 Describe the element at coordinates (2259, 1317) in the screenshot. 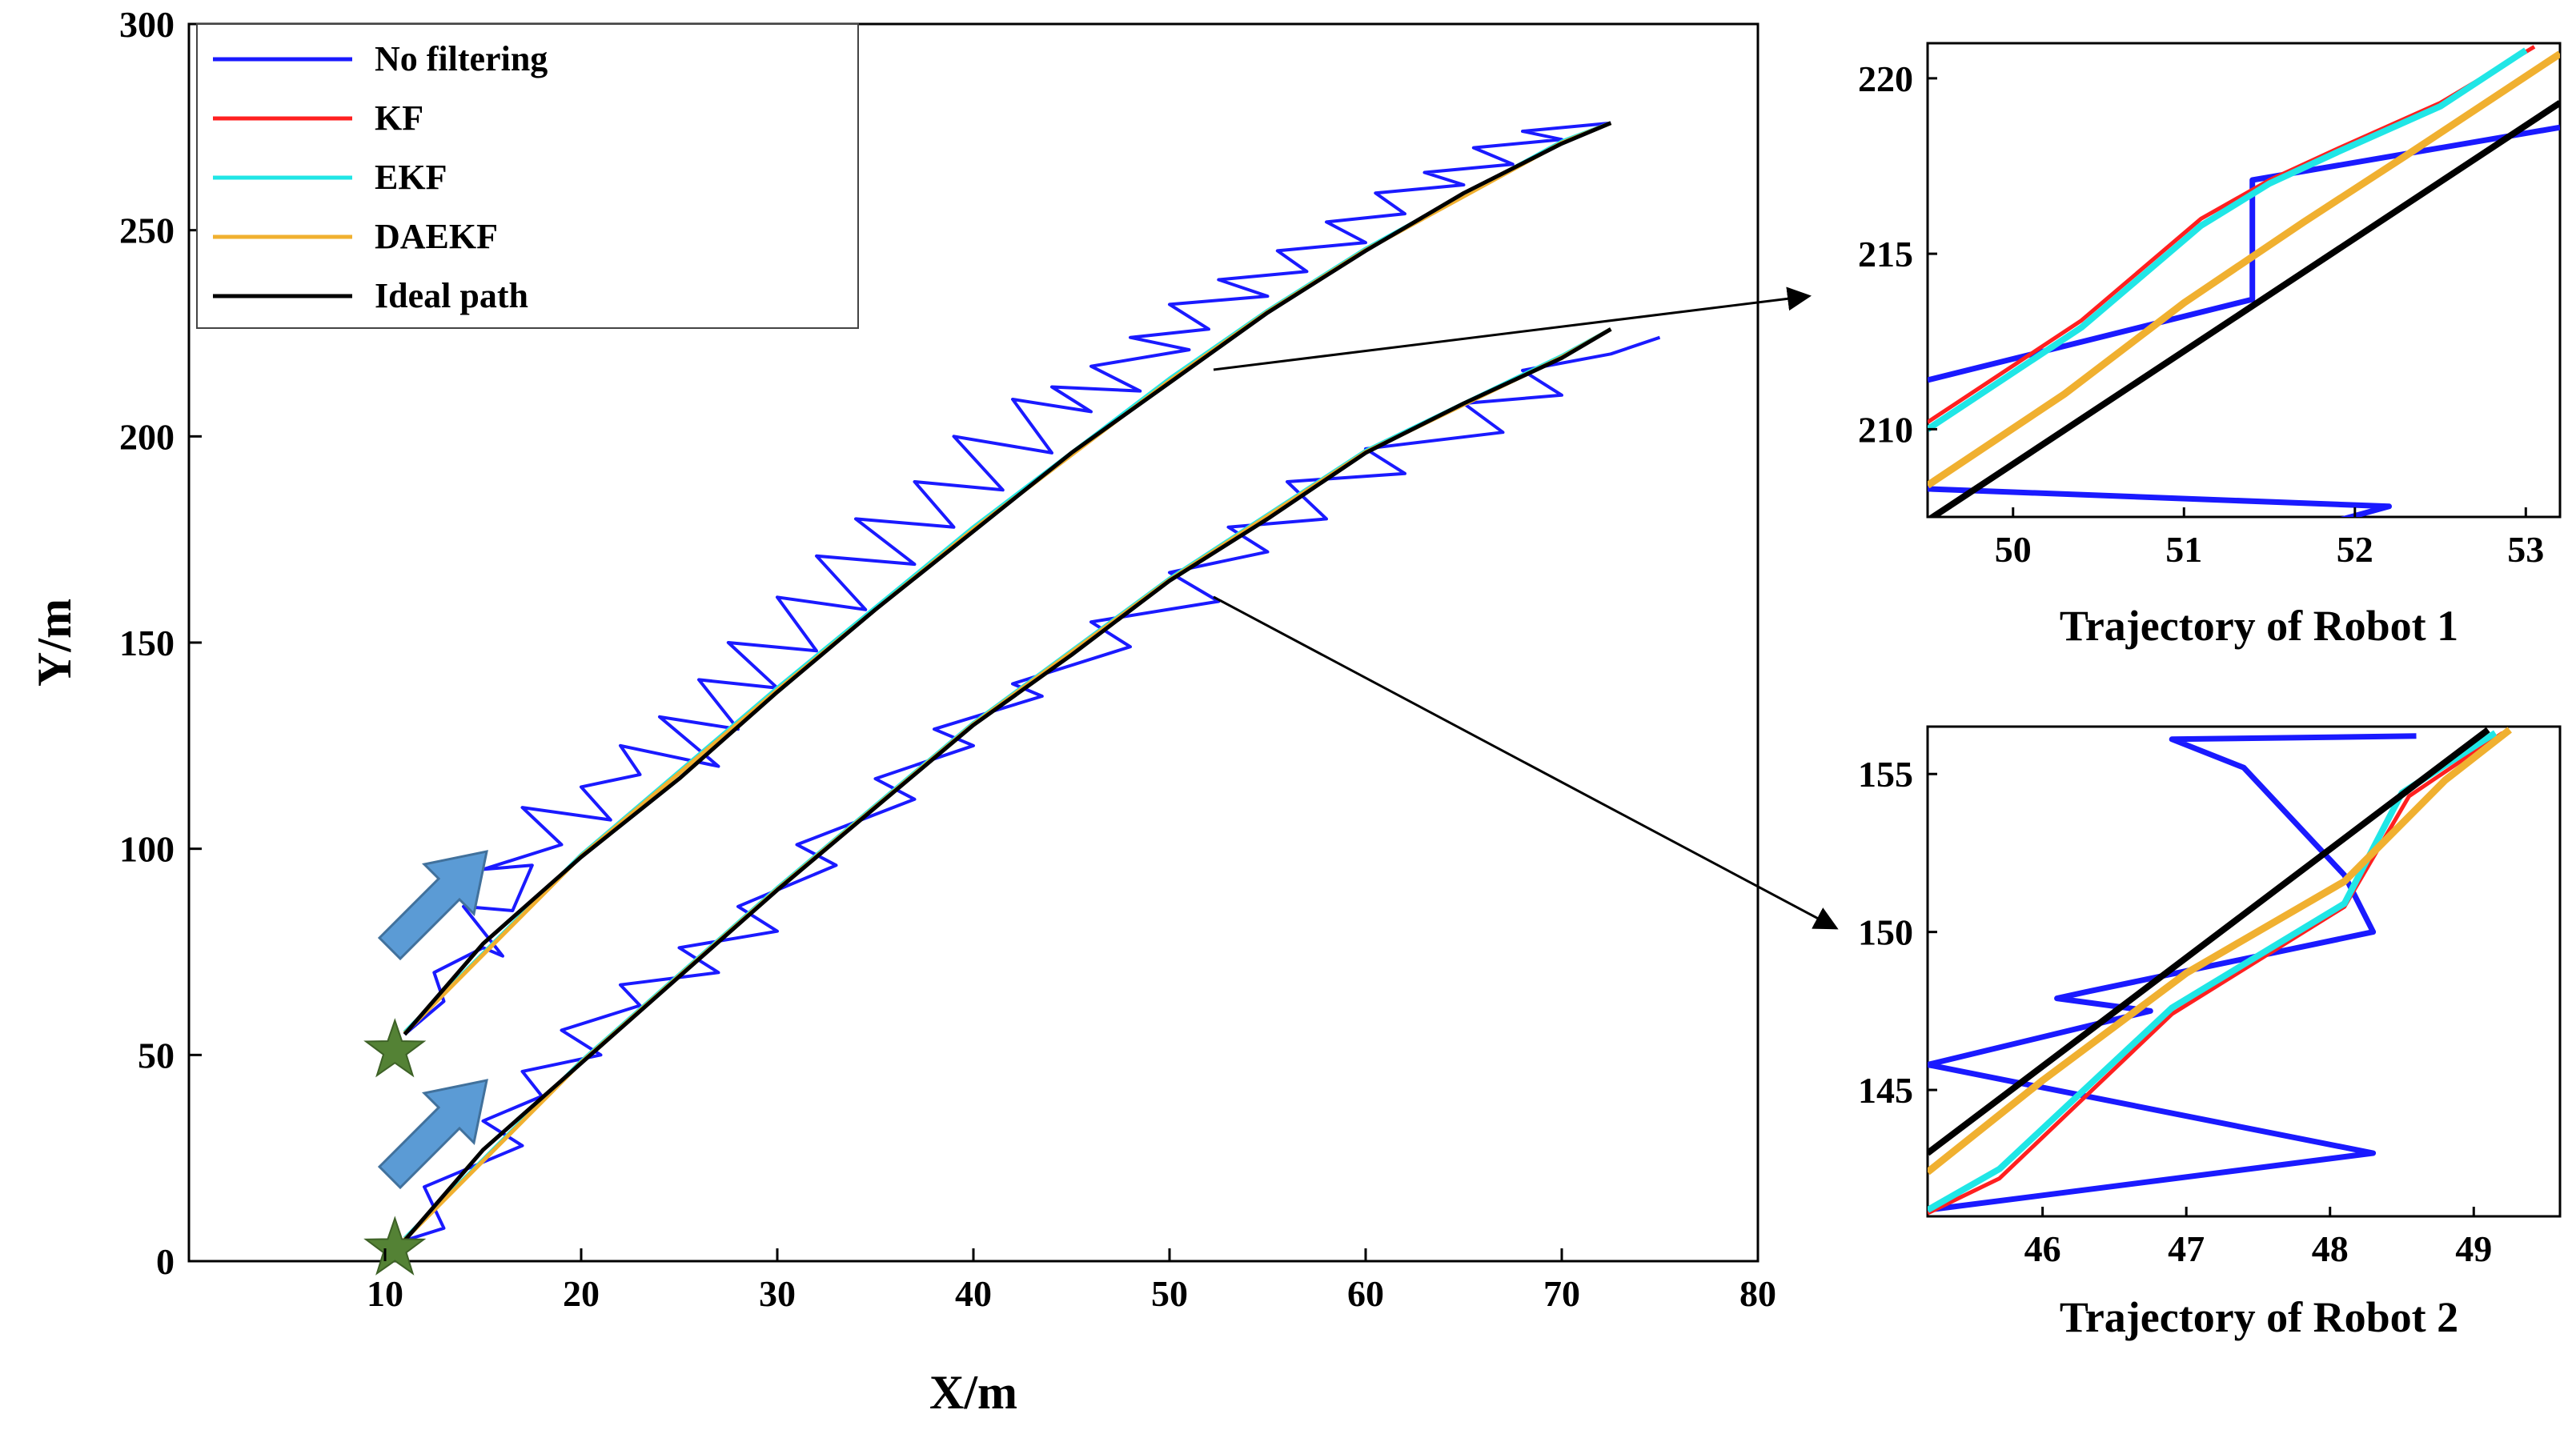

I see `inset2-caption: Trajectory of Robot 2` at that location.